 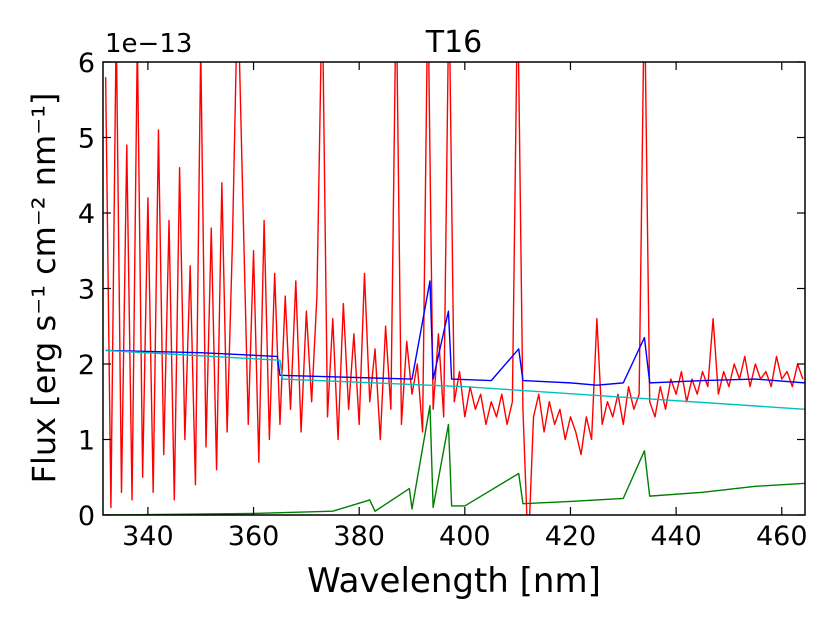 What do you see at coordinates (148, 44) in the screenshot?
I see `offset-text: 1e−13` at bounding box center [148, 44].